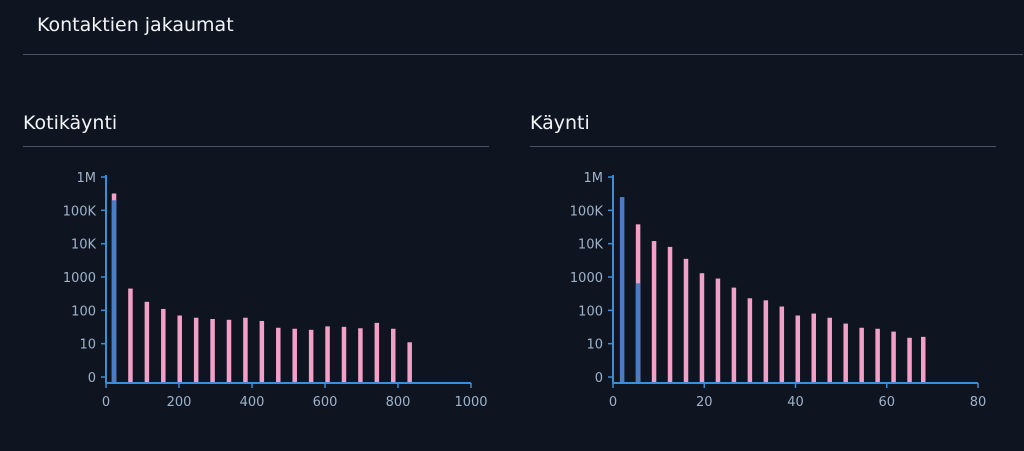 The width and height of the screenshot is (1024, 451). I want to click on page-title: Kontaktien jakaumat, so click(135, 25).